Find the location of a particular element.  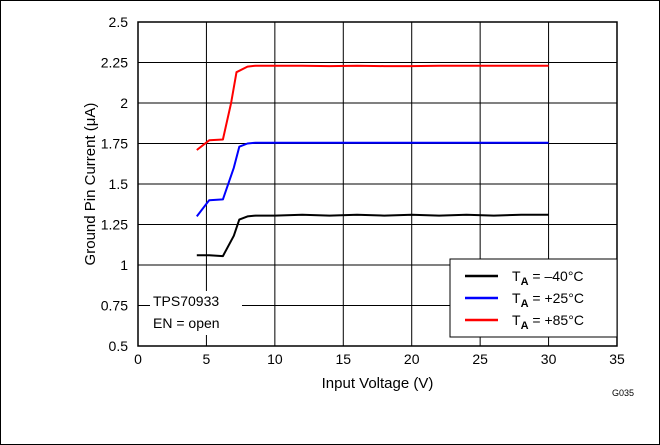

x-tick-label: 30 is located at coordinates (549, 359).